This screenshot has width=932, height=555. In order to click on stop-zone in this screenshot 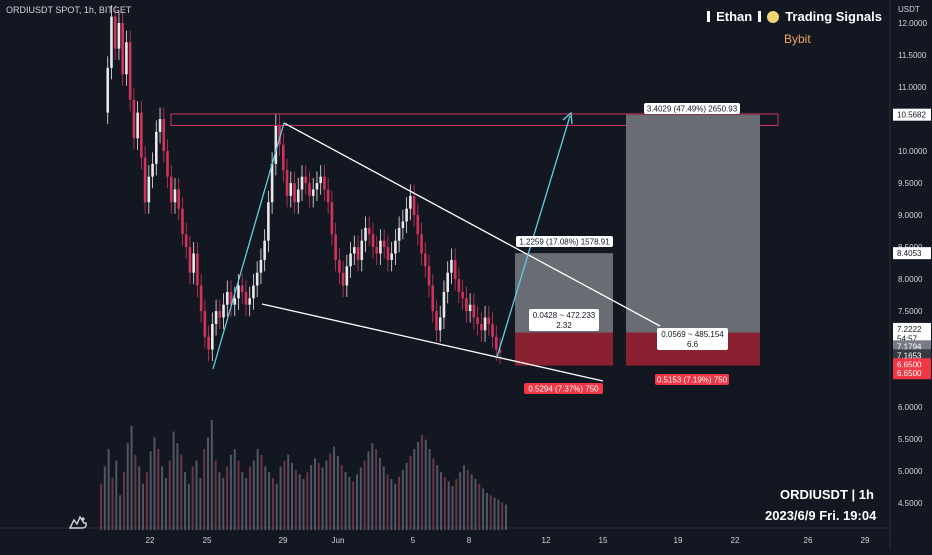, I will do `click(564, 349)`.